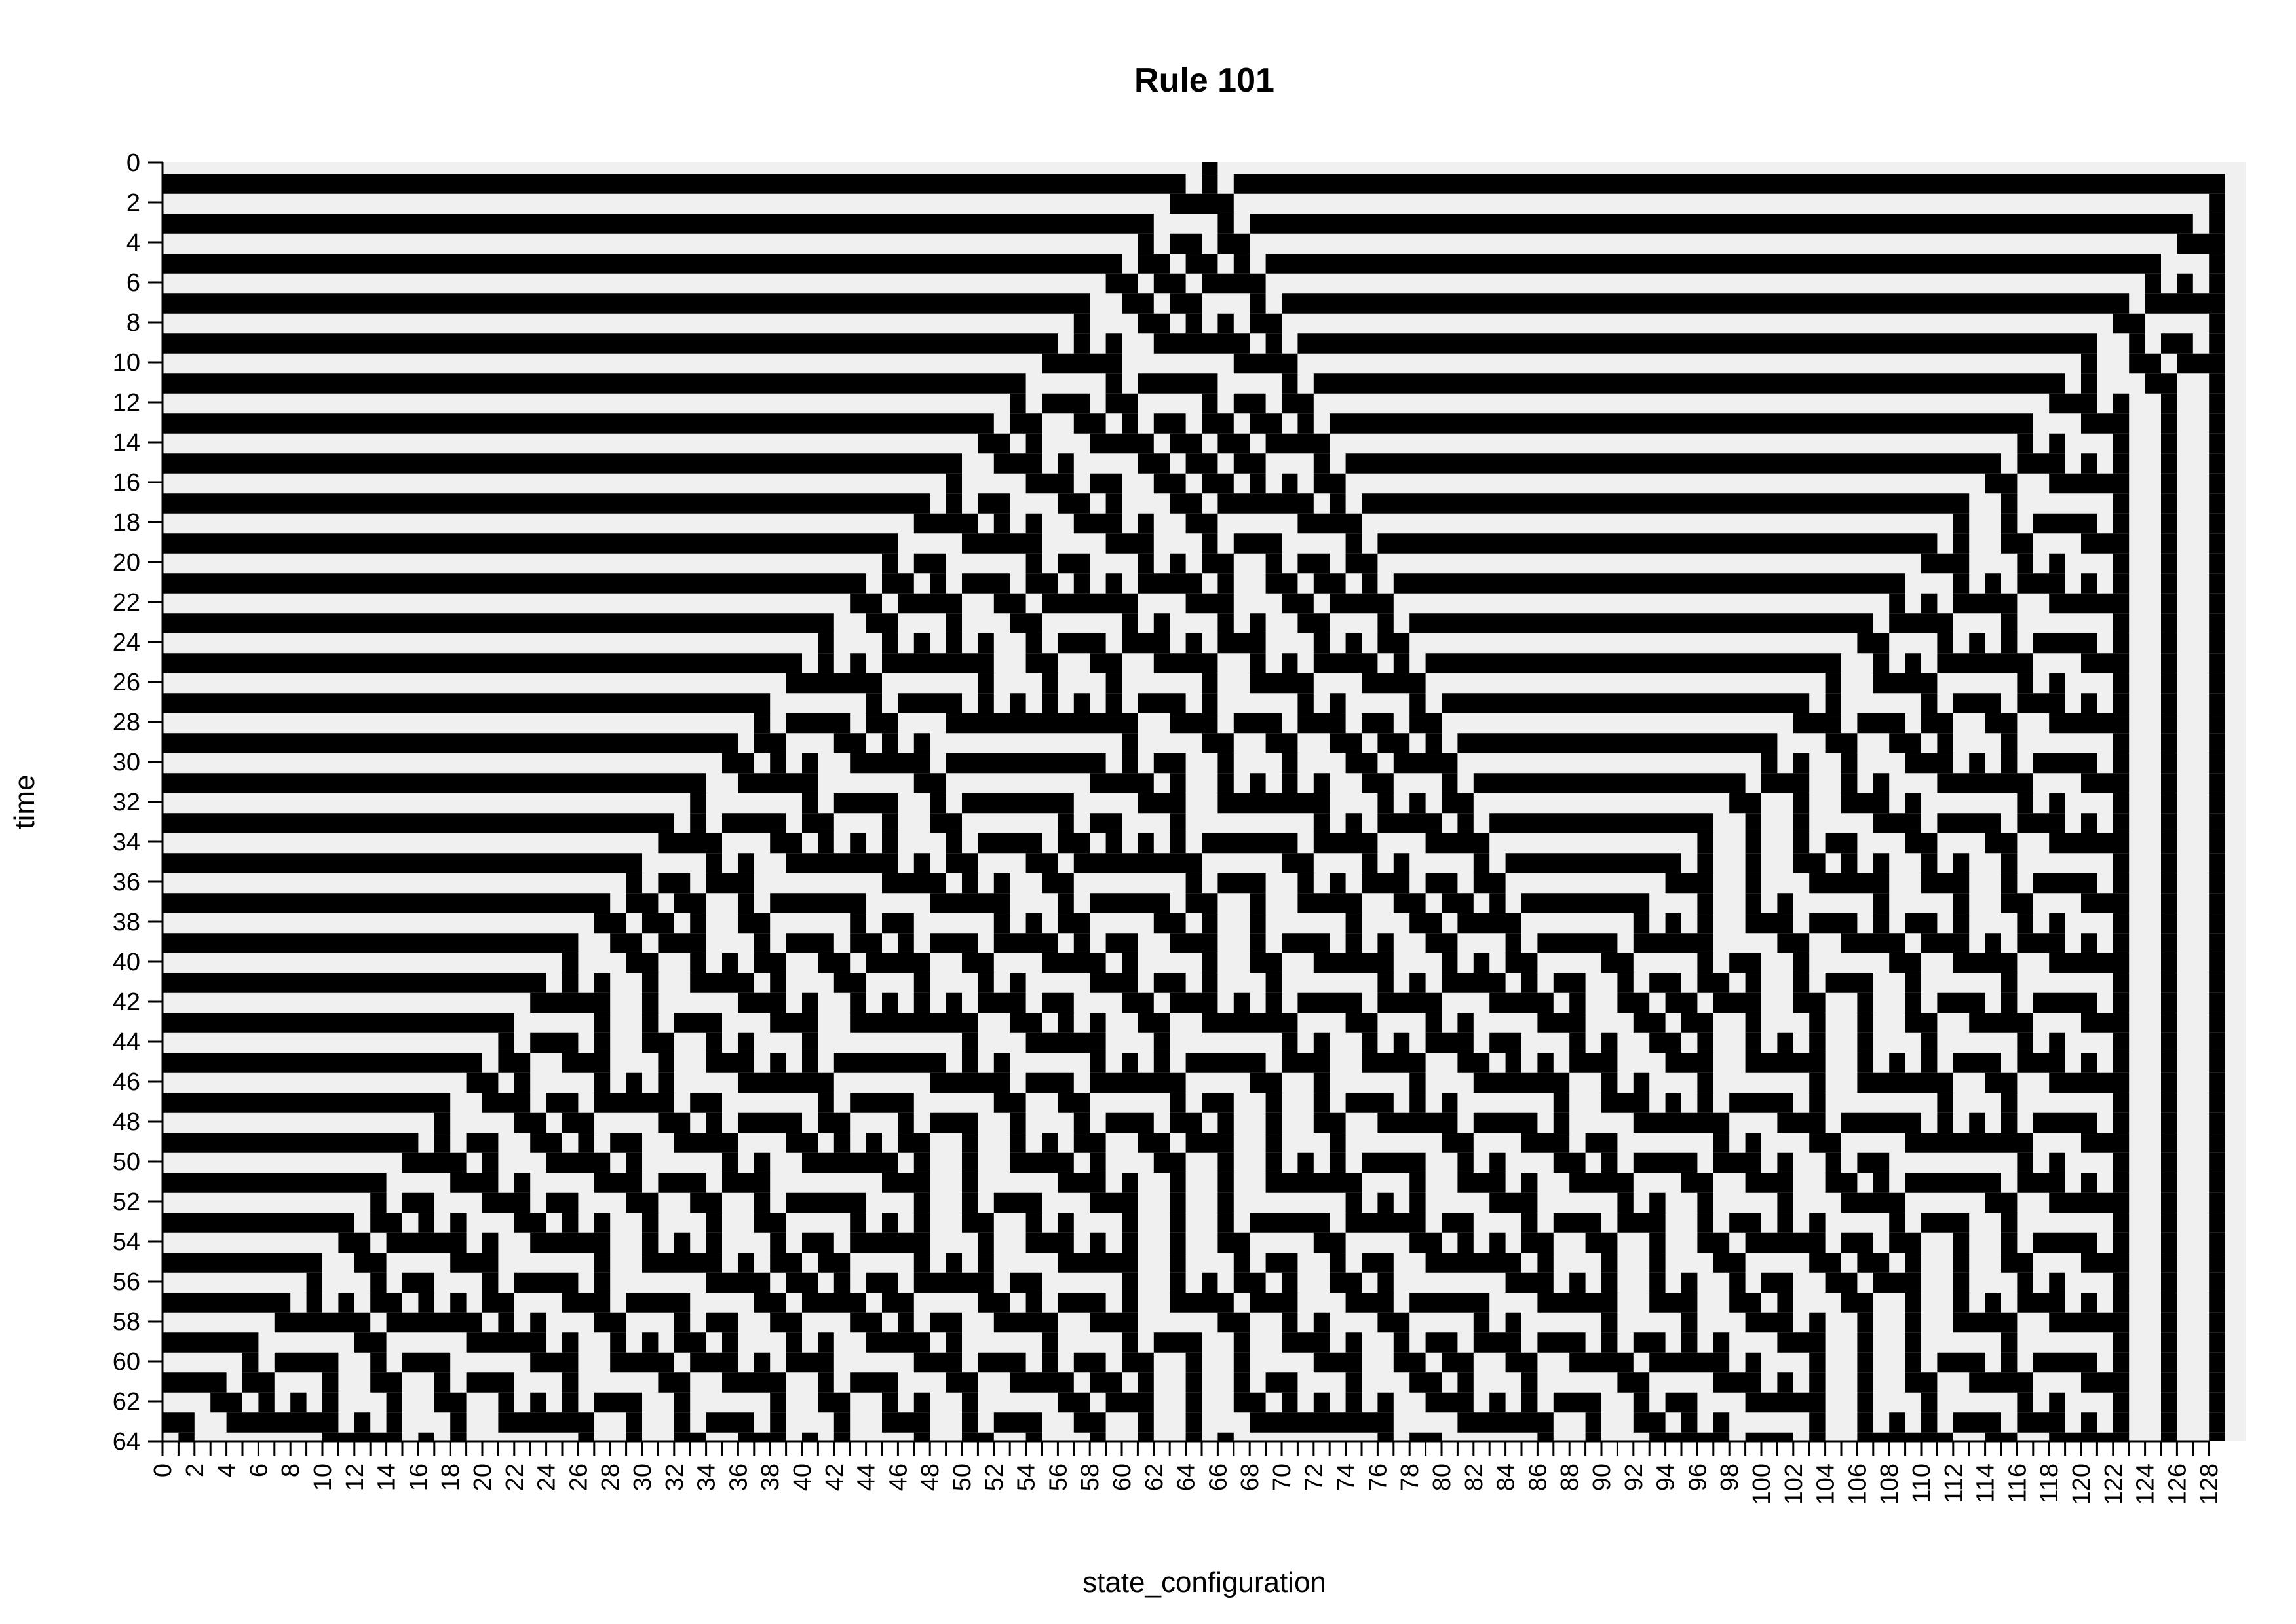  What do you see at coordinates (1314, 1477) in the screenshot?
I see `x-tick-label: 72` at bounding box center [1314, 1477].